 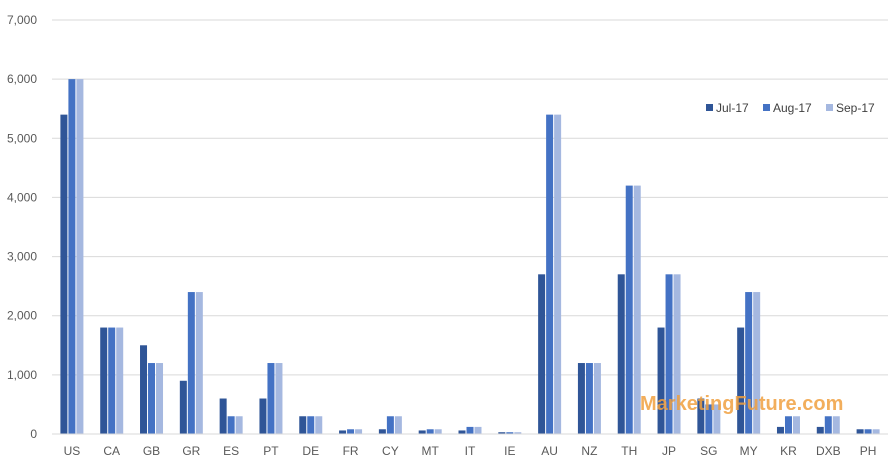 I want to click on legend: Jul-17 Aug-17 Sep-17, so click(x=790, y=108).